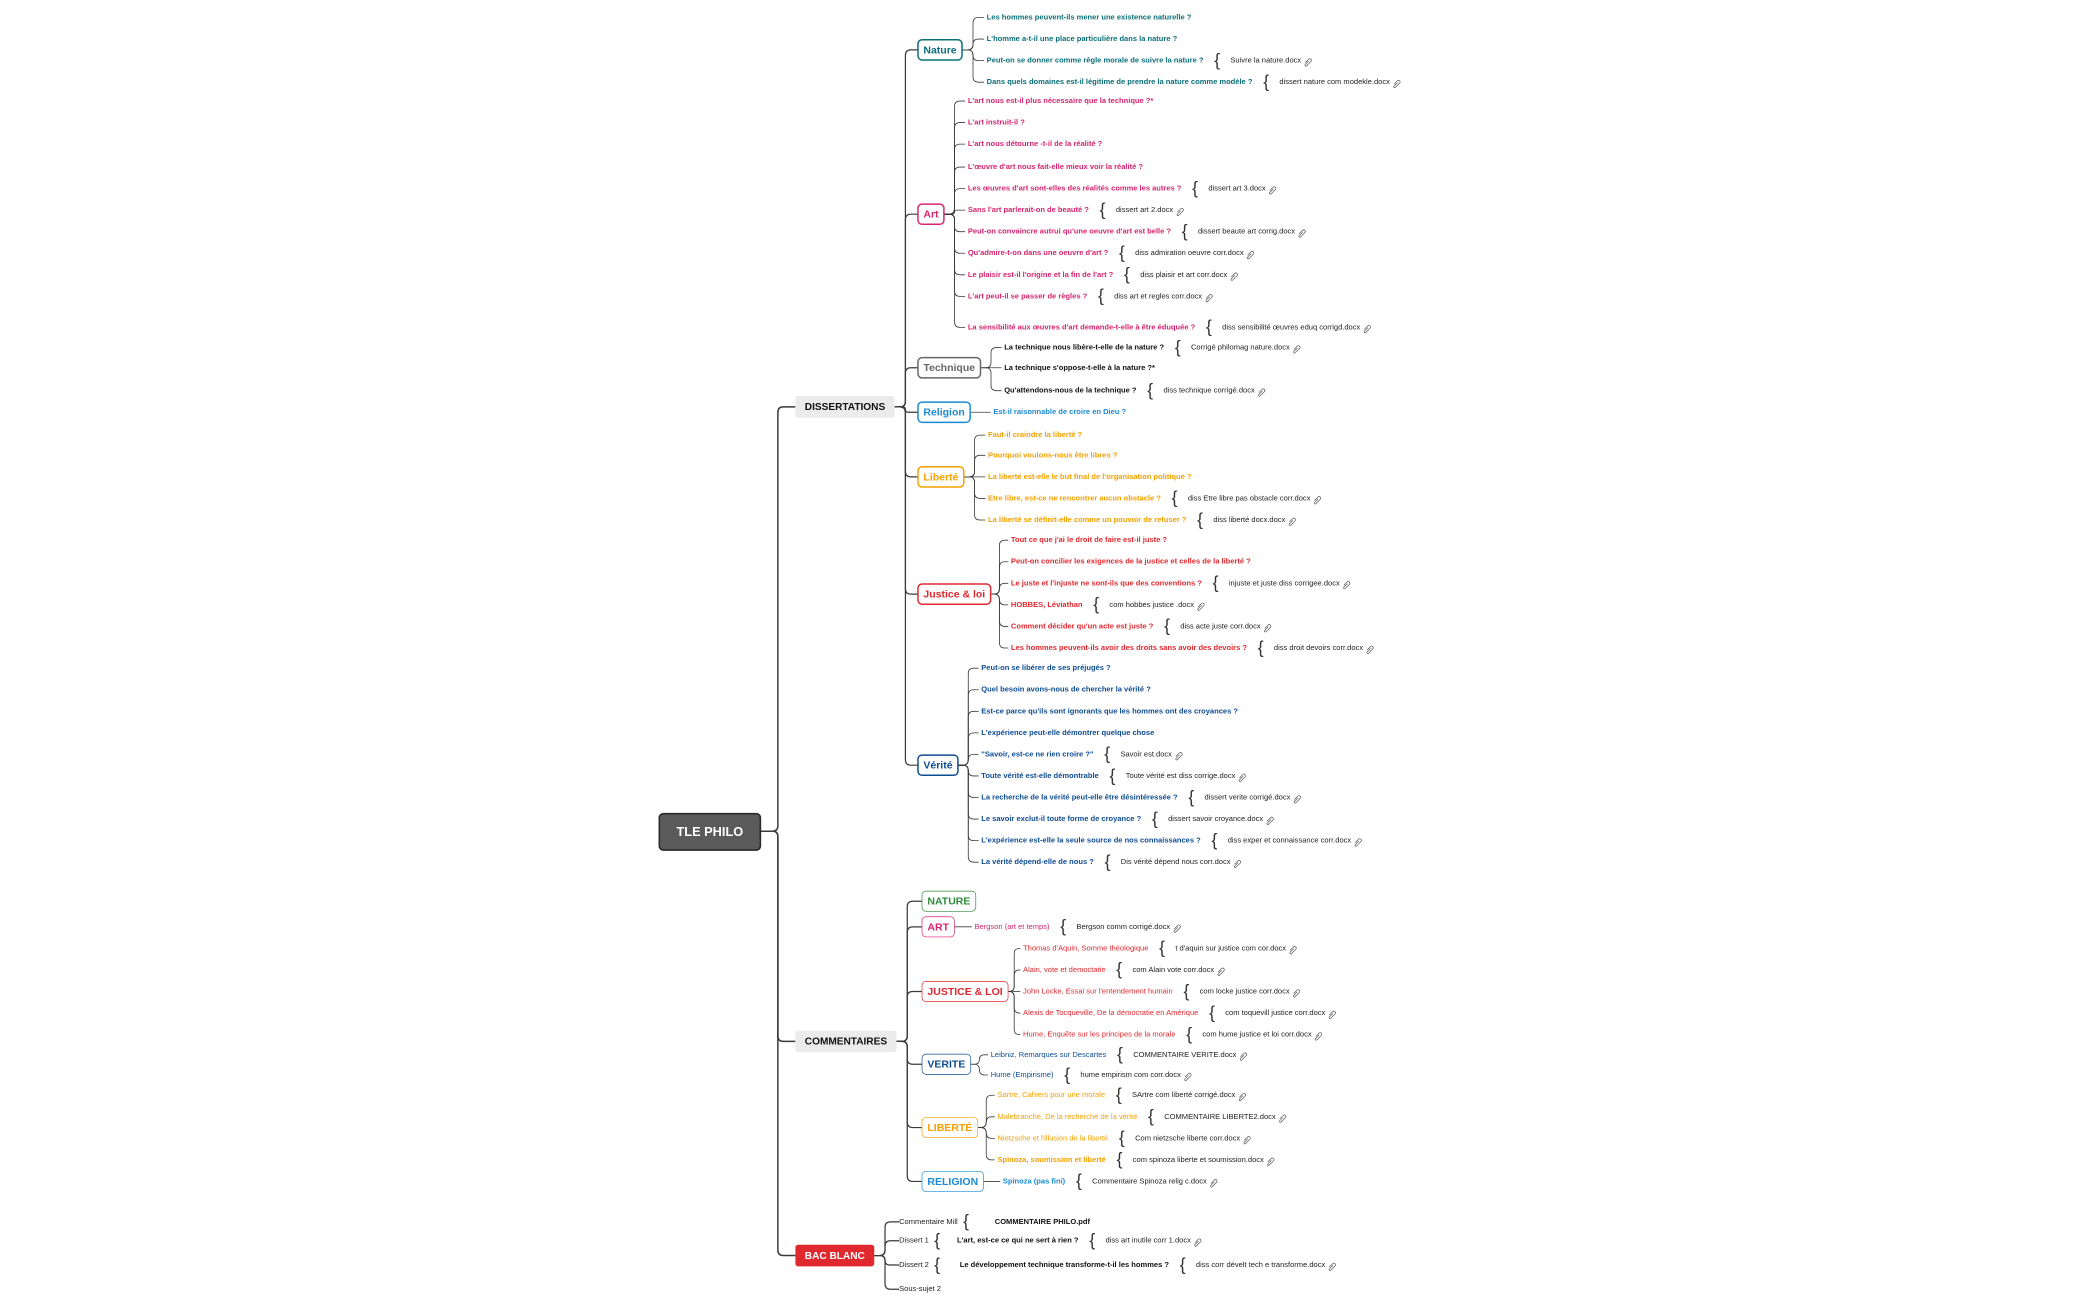 Image resolution: width=2100 pixels, height=1300 pixels. Describe the element at coordinates (1176, 861) in the screenshot. I see `attachment-name: Dis vérité dépend nous corr.docx` at that location.